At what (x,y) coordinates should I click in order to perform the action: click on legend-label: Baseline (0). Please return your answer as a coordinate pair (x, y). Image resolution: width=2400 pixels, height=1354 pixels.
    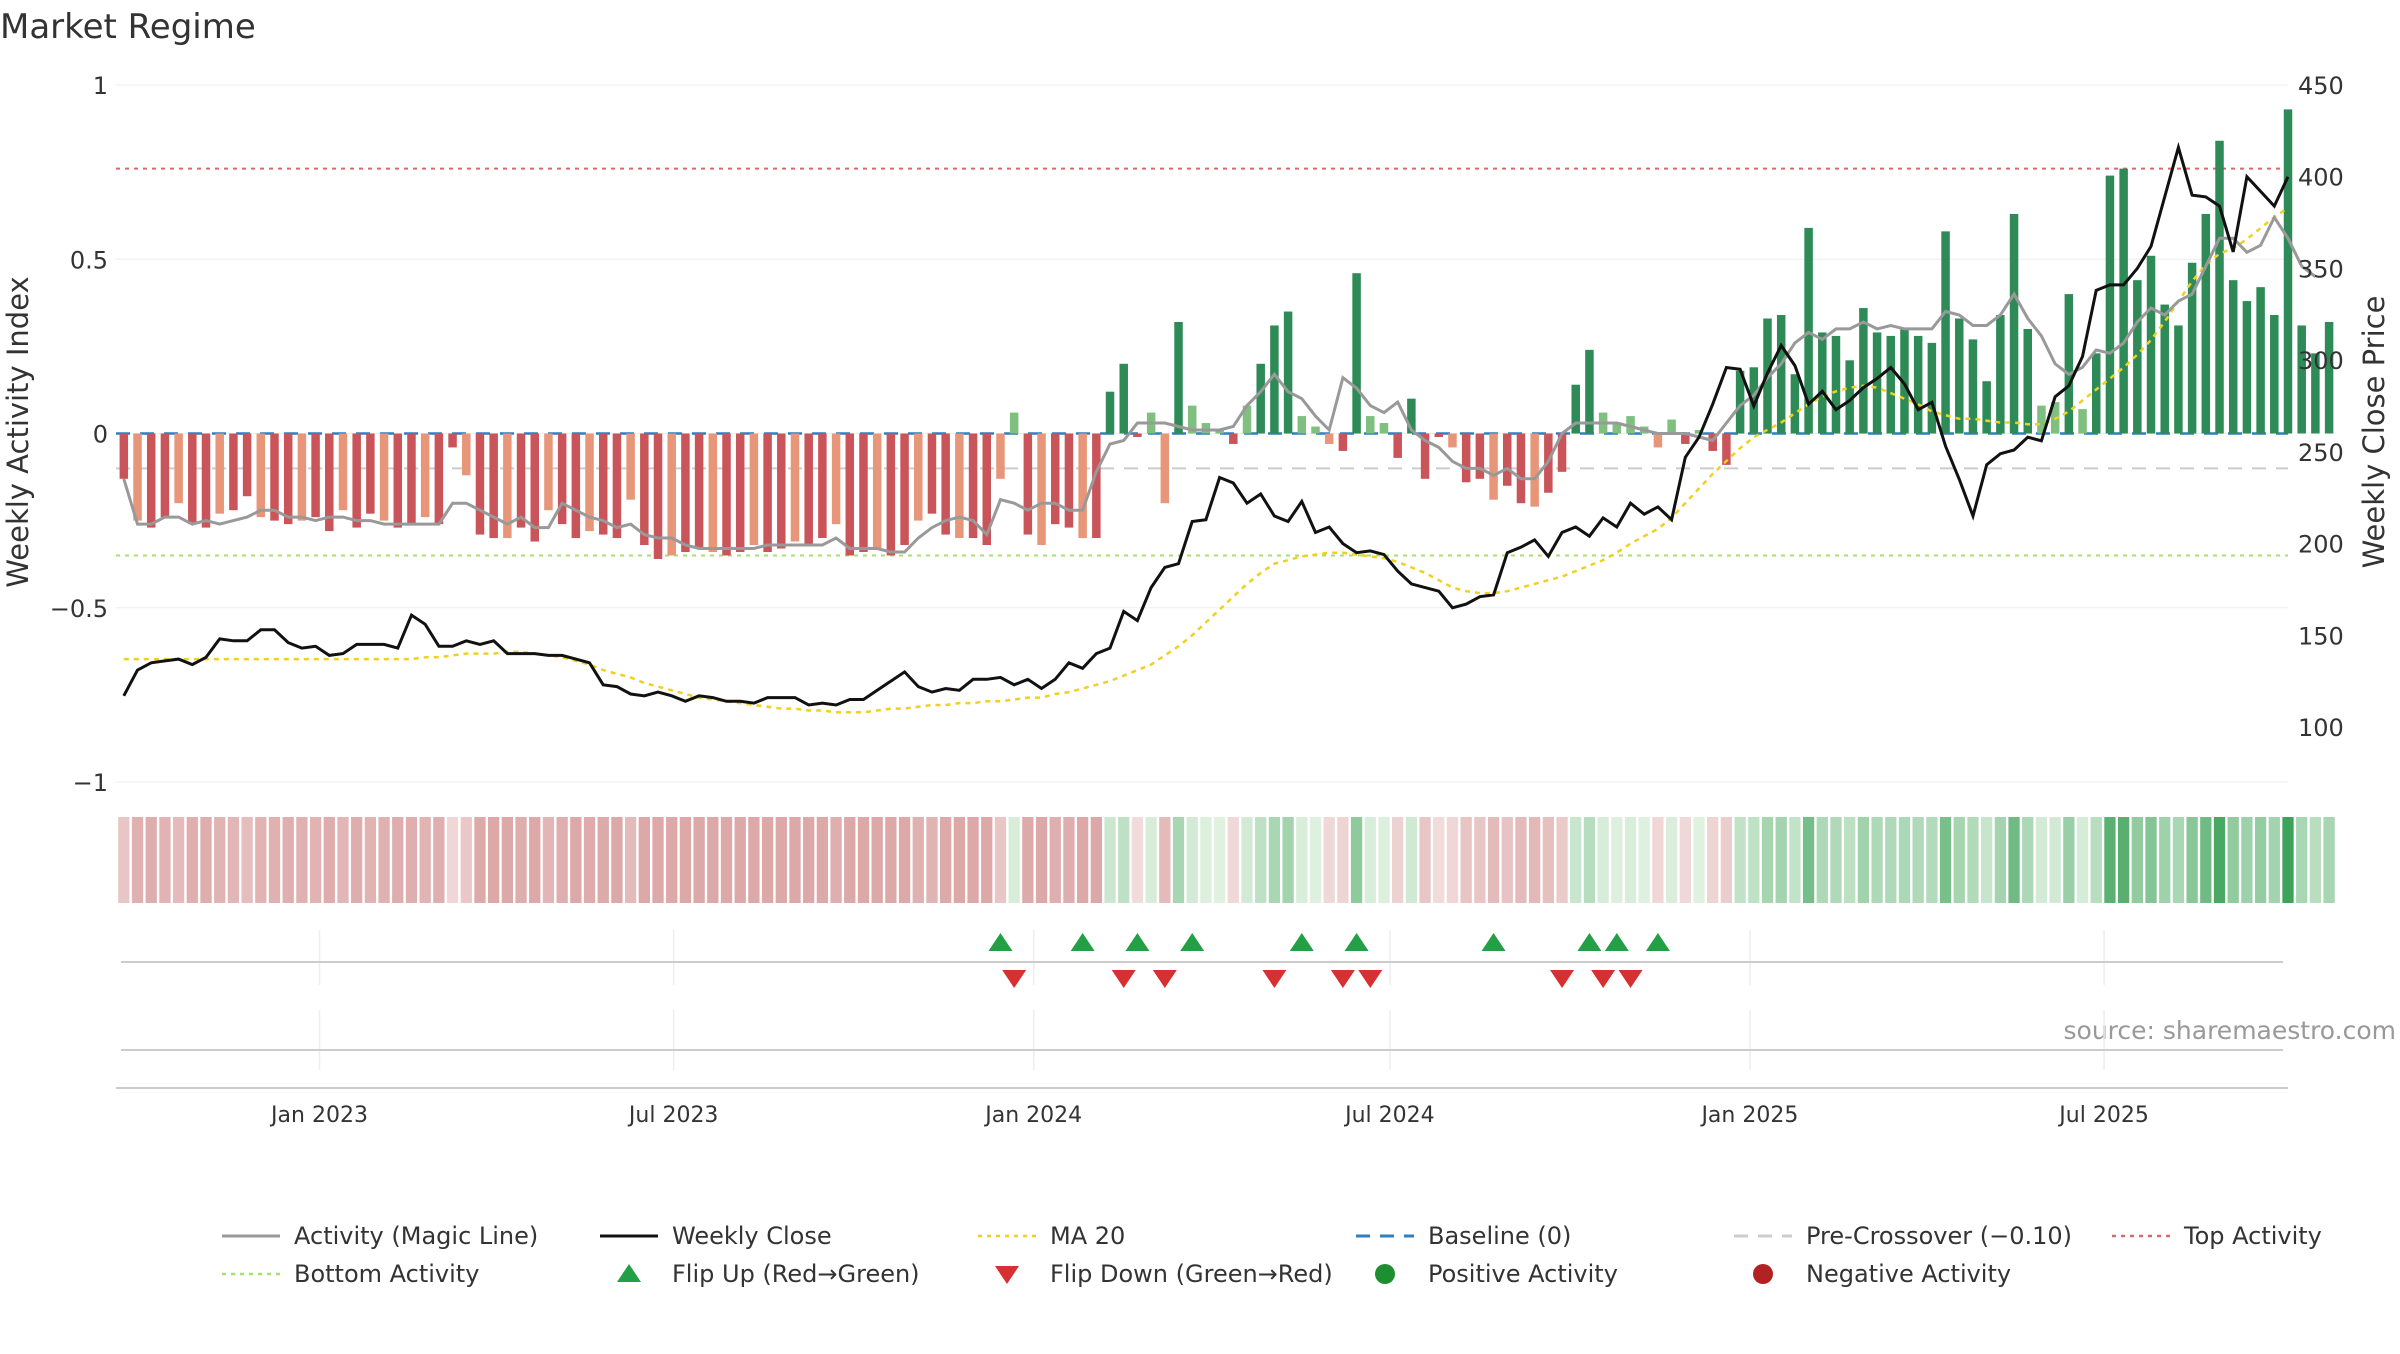
    Looking at the image, I should click on (1499, 1236).